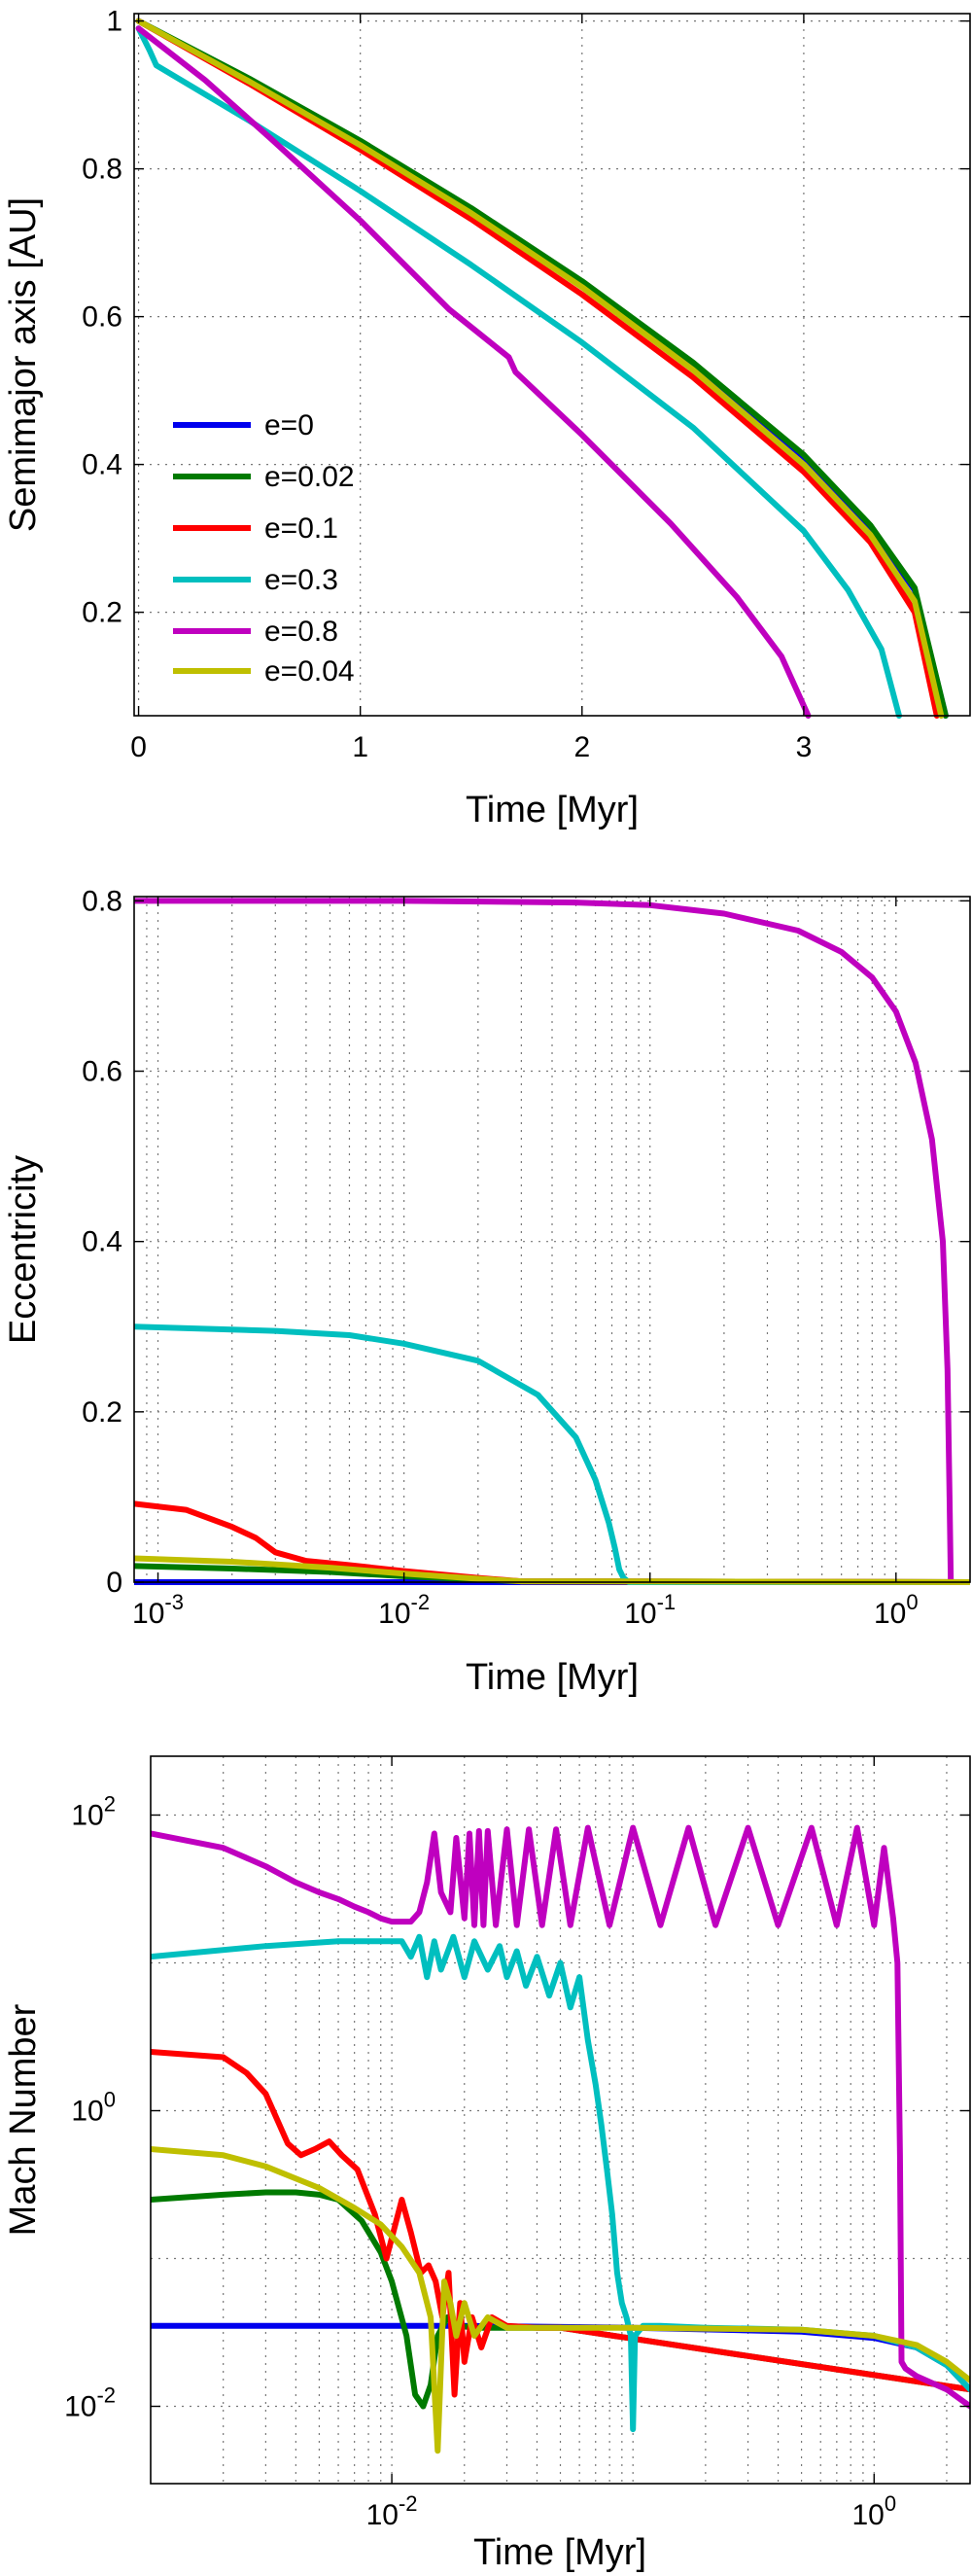 Image resolution: width=972 pixels, height=2576 pixels. Describe the element at coordinates (581, 747) in the screenshot. I see `x-tick-label: 2` at that location.